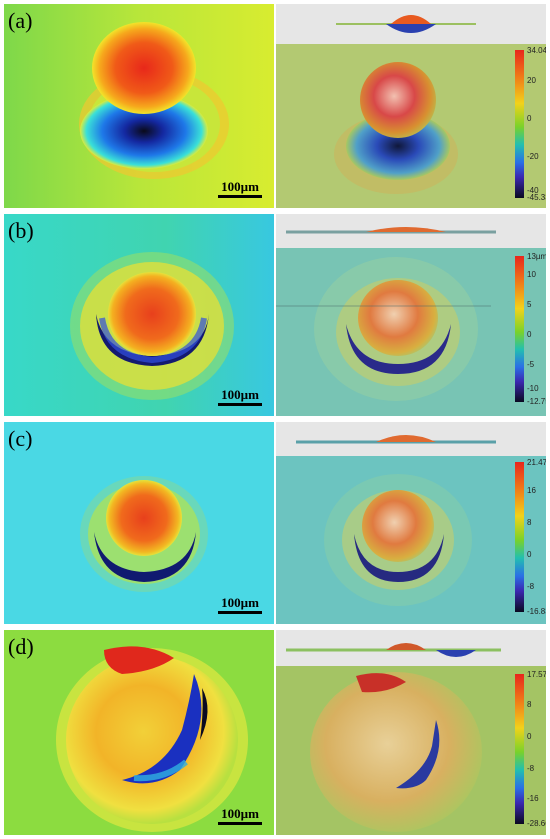  Describe the element at coordinates (531, 364) in the screenshot. I see `colorbar-tick: -5` at that location.